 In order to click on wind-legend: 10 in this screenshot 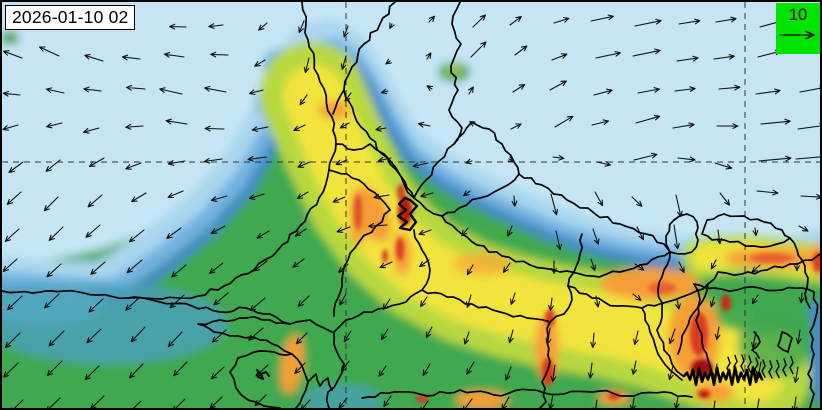, I will do `click(798, 28)`.